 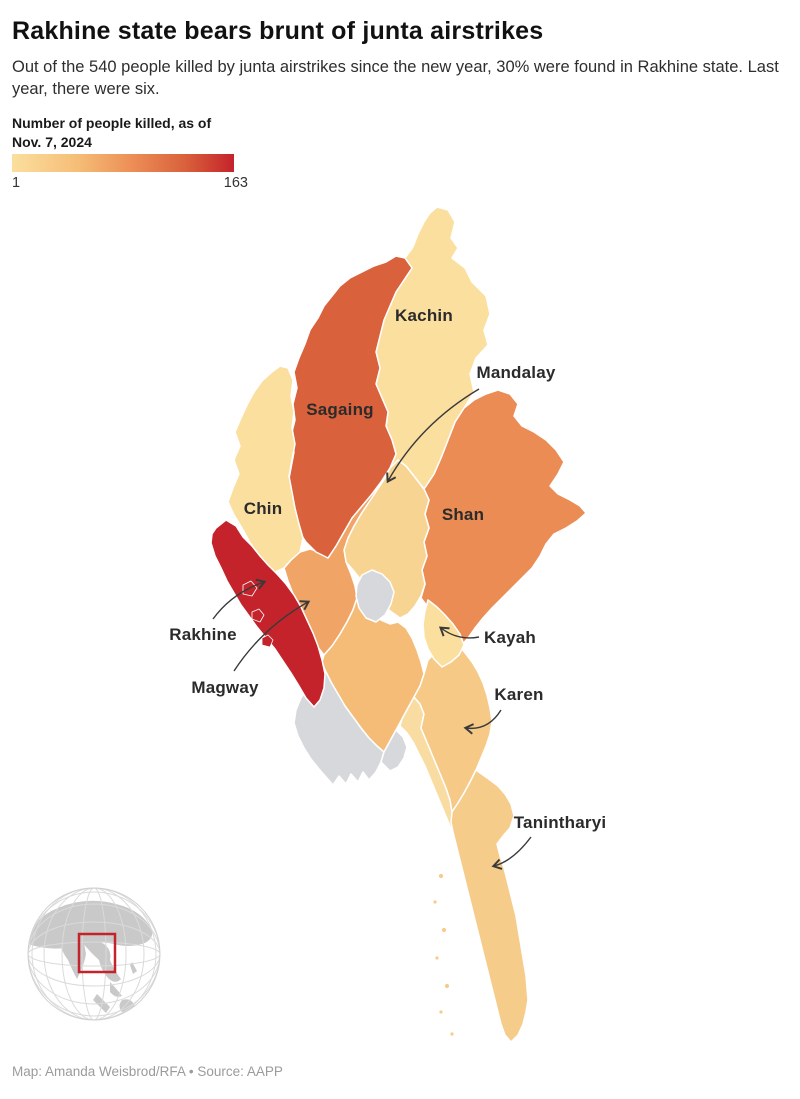 What do you see at coordinates (340, 409) in the screenshot?
I see `map-label-sagaing: Sagaing` at bounding box center [340, 409].